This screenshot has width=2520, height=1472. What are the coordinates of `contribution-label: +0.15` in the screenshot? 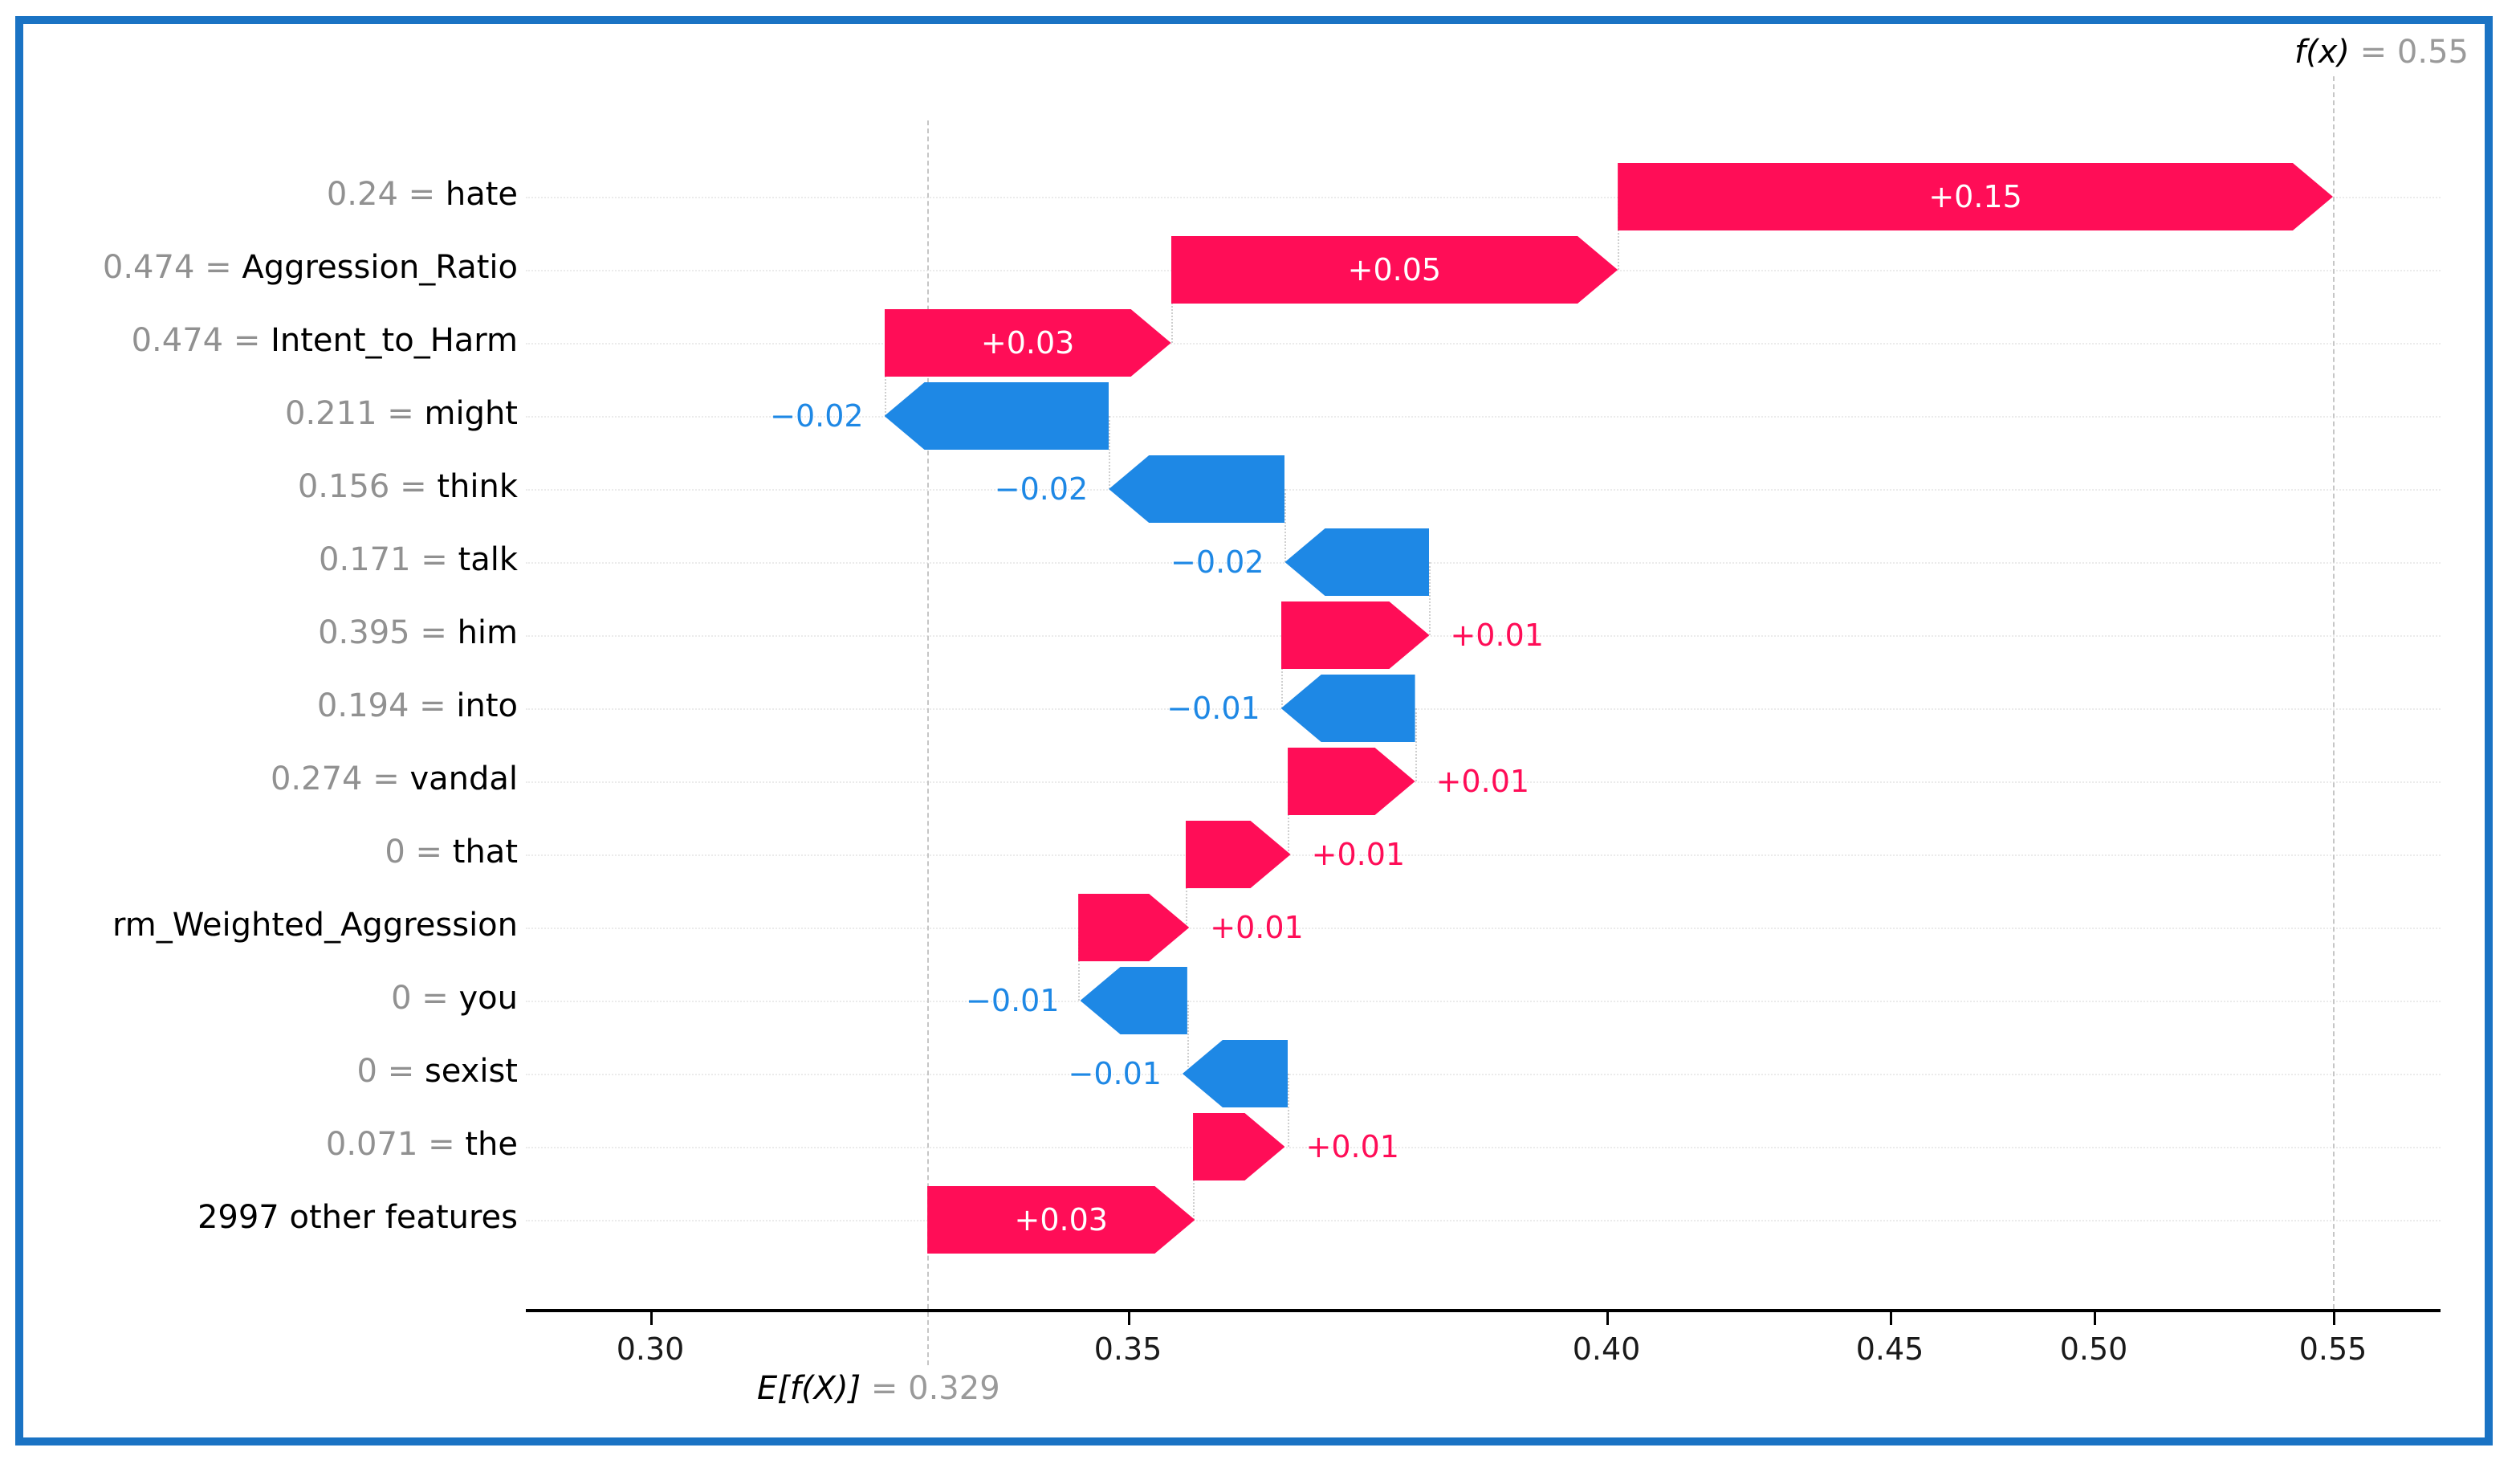 It's located at (1975, 197).